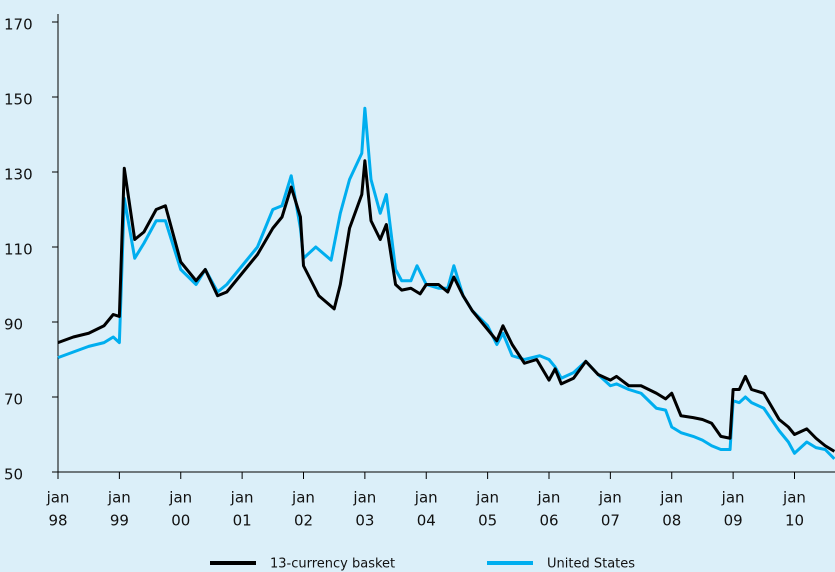 The height and width of the screenshot is (572, 835). Describe the element at coordinates (422, 564) in the screenshot. I see `legend: 13-currency basket United States` at that location.